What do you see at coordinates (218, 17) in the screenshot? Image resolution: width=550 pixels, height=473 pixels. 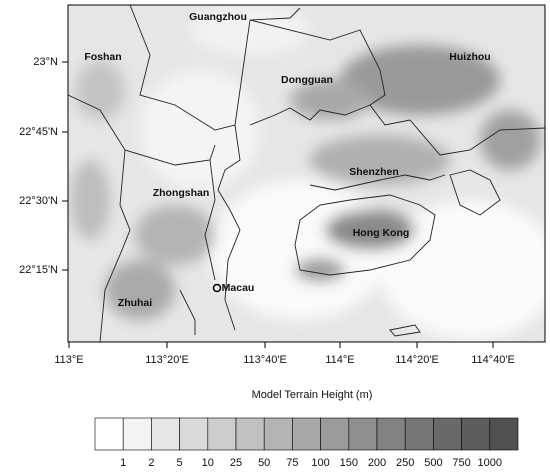 I see `city-label: Guangzhou` at bounding box center [218, 17].